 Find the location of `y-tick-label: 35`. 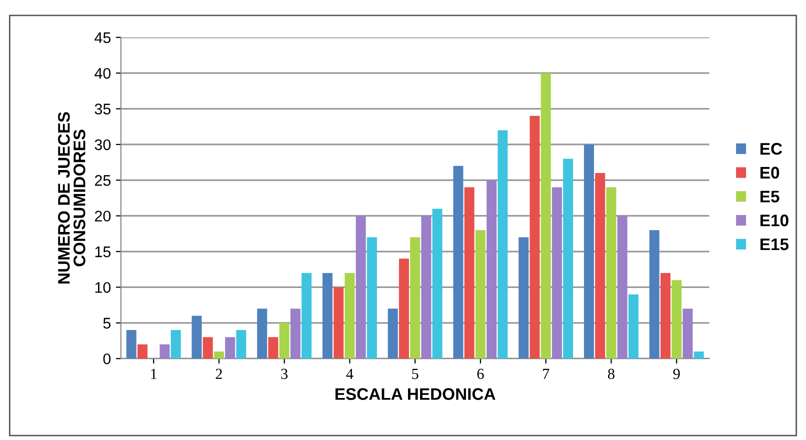

y-tick-label: 35 is located at coordinates (102, 109).